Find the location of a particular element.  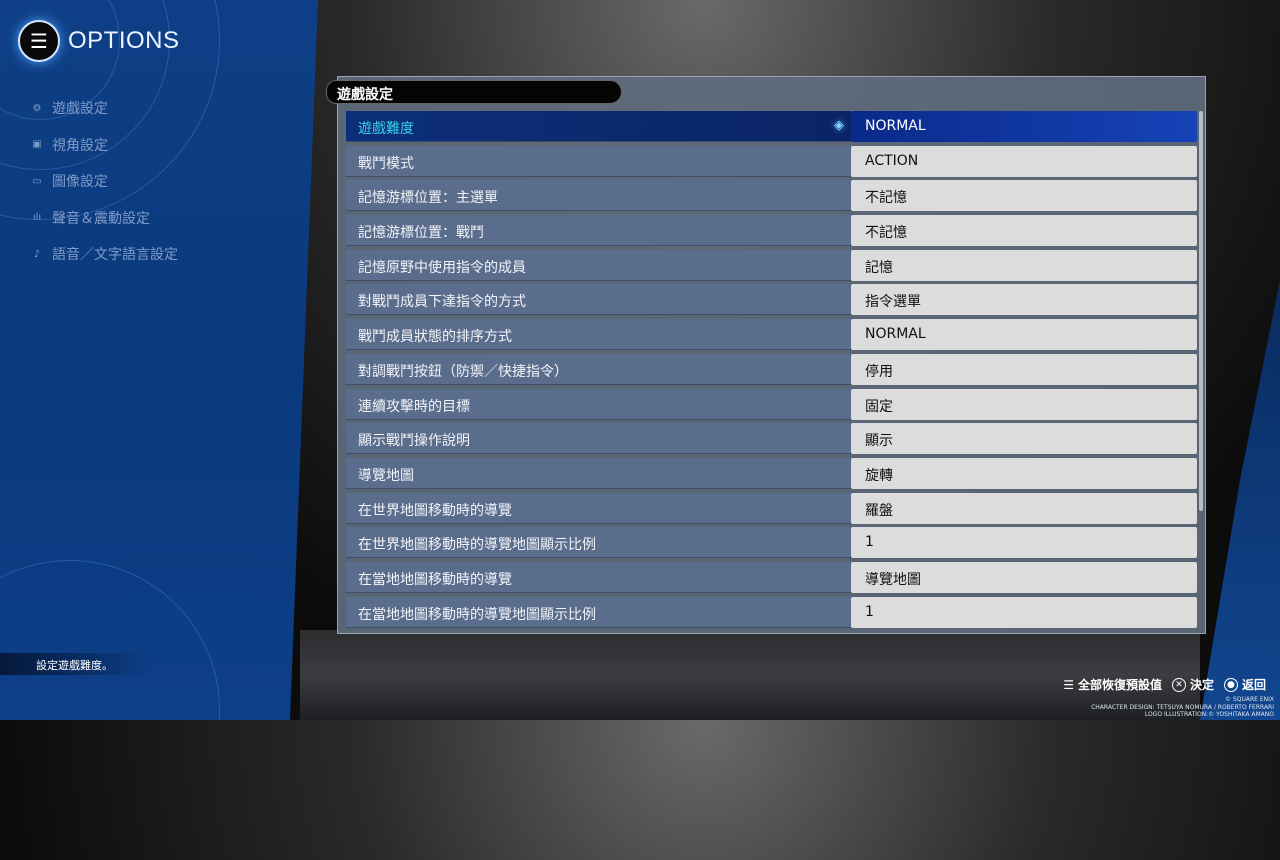

setting-label: 記憶游標位置：主選單 is located at coordinates (598, 196).